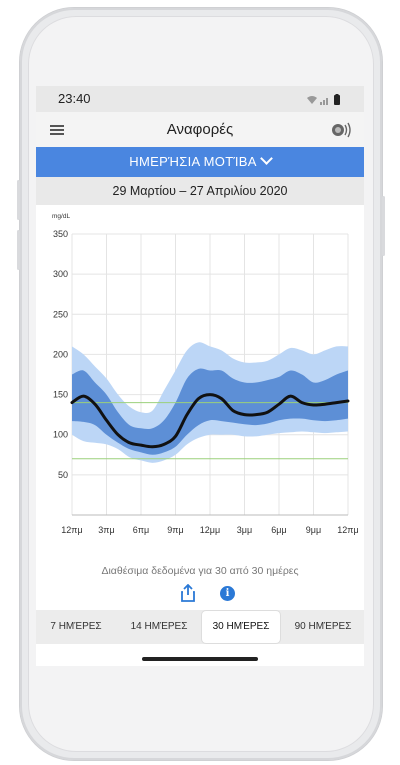  Describe the element at coordinates (200, 627) in the screenshot. I see `period-tabs: 7 ΗΜΈΡΕΣ 14 ΗΜΈΡΕΣ 30 ΗΜΈΡΕΣ 90 ΗΜΈΡΕΣ` at that location.